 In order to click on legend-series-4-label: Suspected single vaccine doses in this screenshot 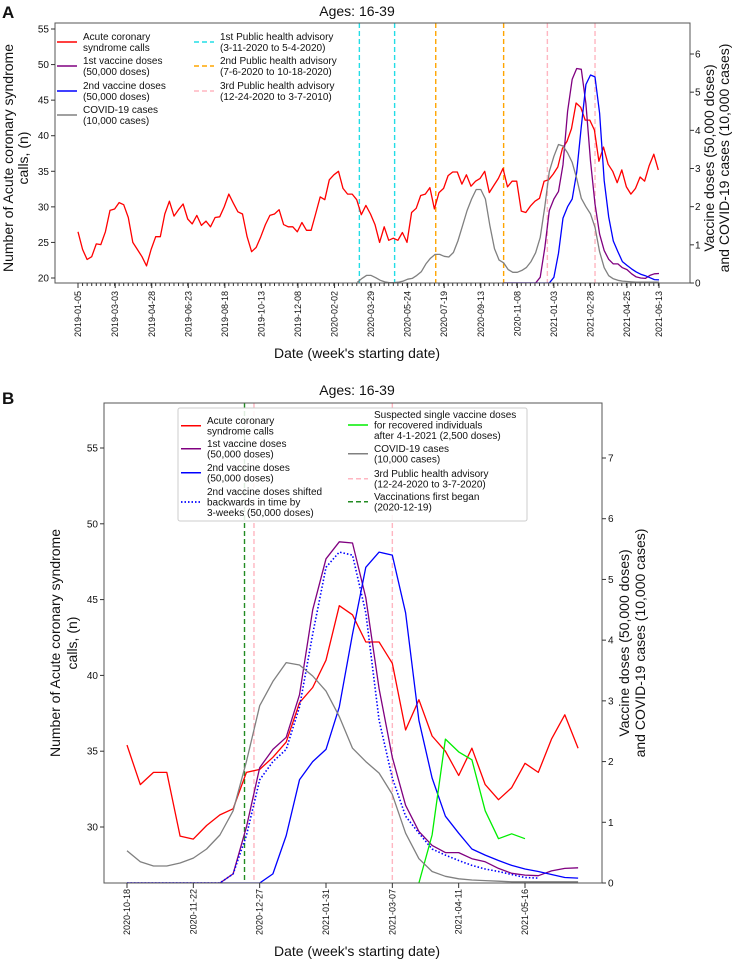, I will do `click(445, 415)`.